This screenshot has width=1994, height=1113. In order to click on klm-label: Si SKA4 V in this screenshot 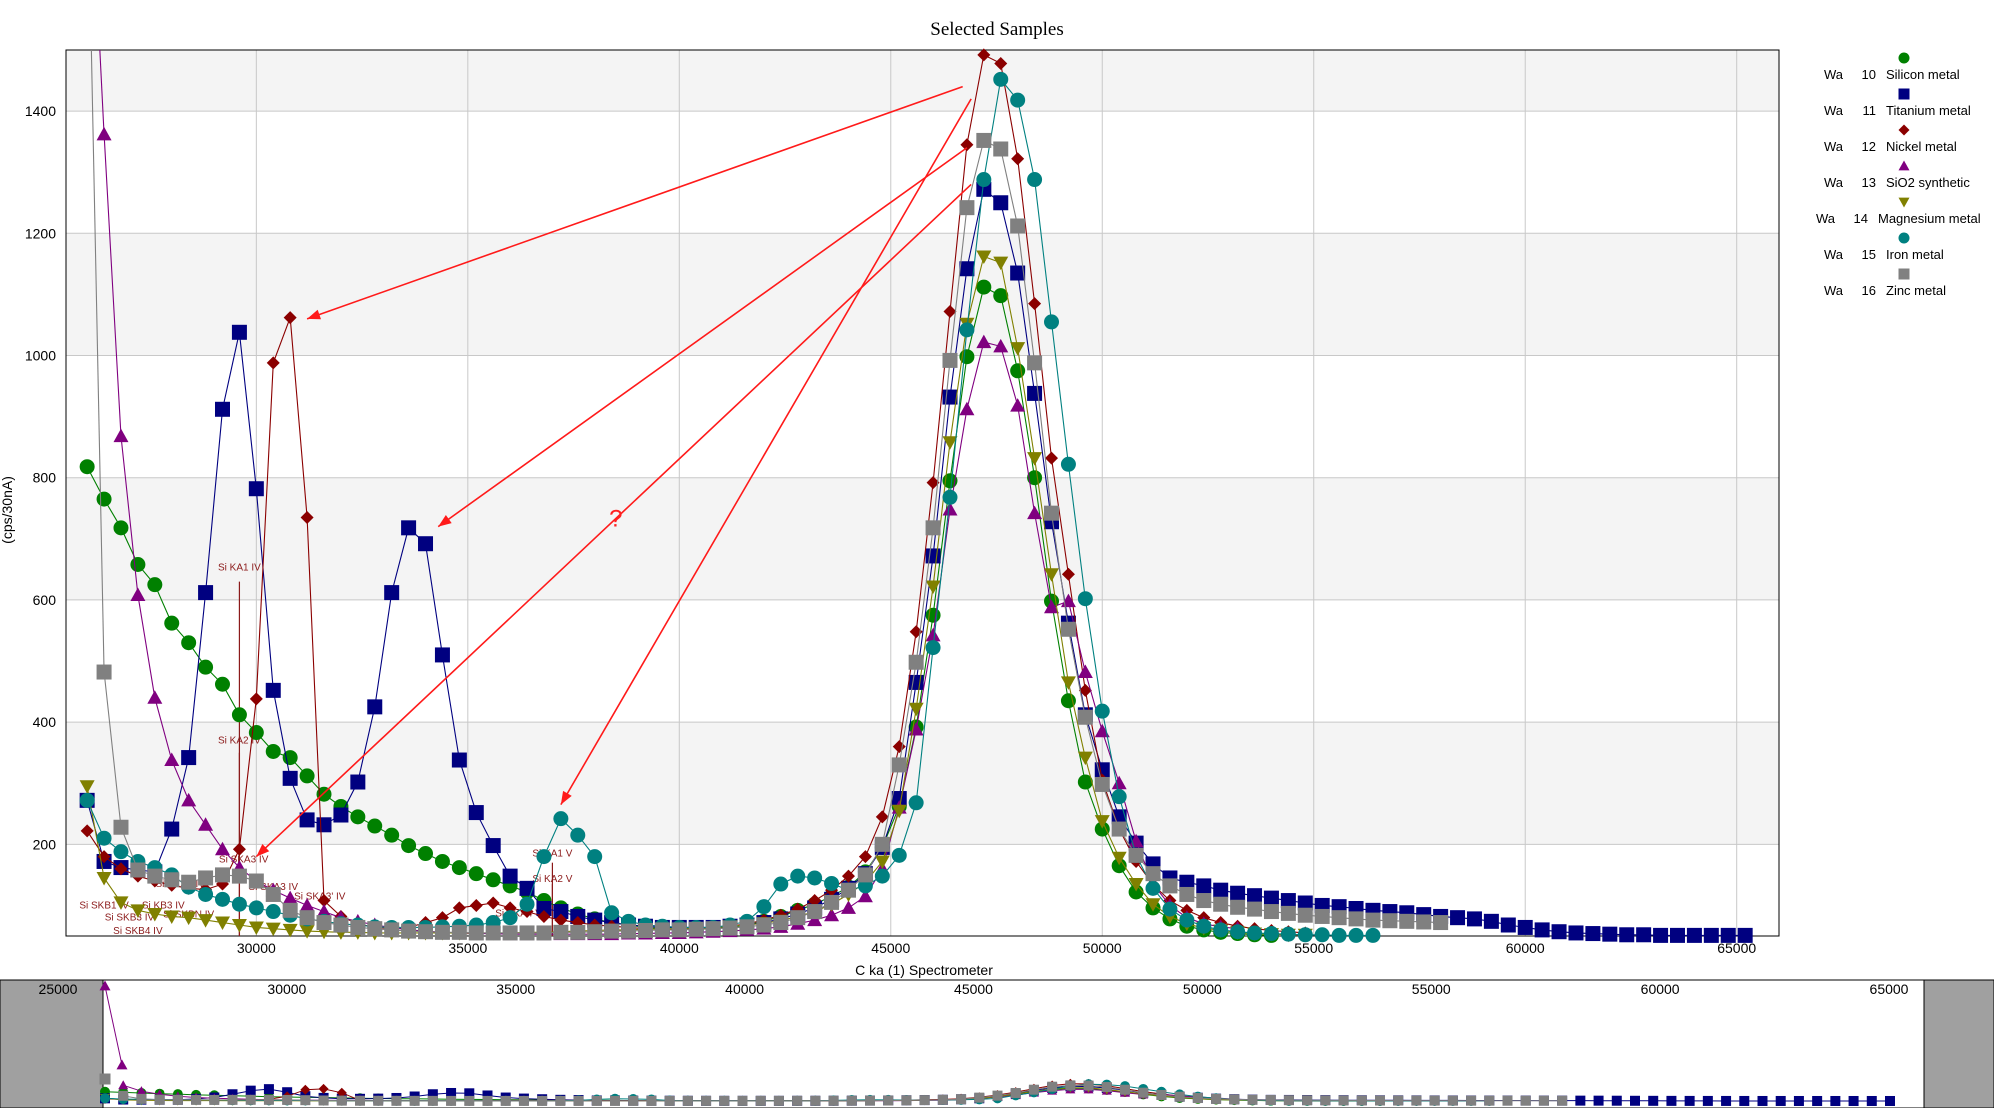, I will do `click(518, 913)`.